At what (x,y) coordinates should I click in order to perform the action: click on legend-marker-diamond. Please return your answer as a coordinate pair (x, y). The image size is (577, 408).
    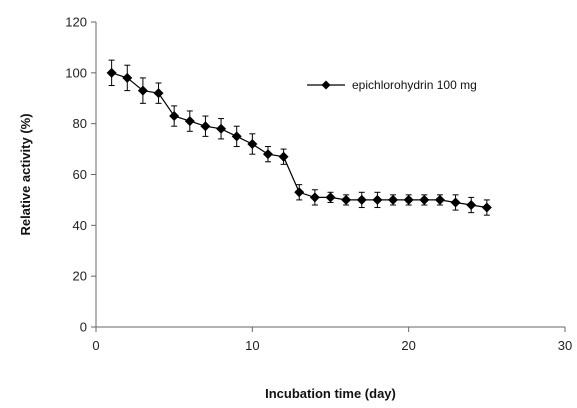
    Looking at the image, I should click on (326, 85).